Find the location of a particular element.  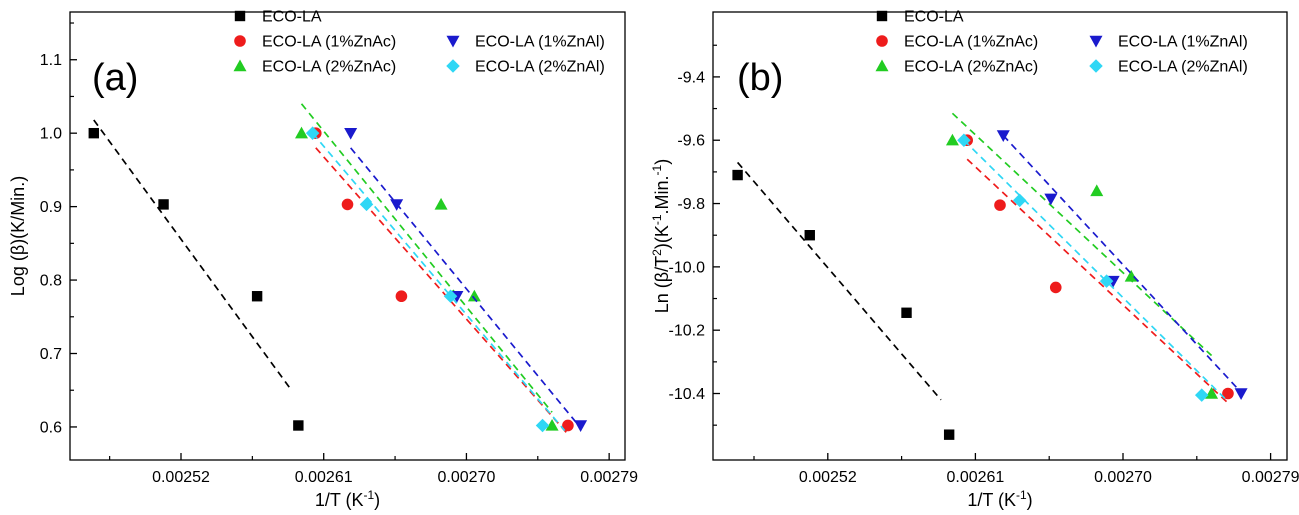

y-tick-label: 0.6 is located at coordinates (51, 427).